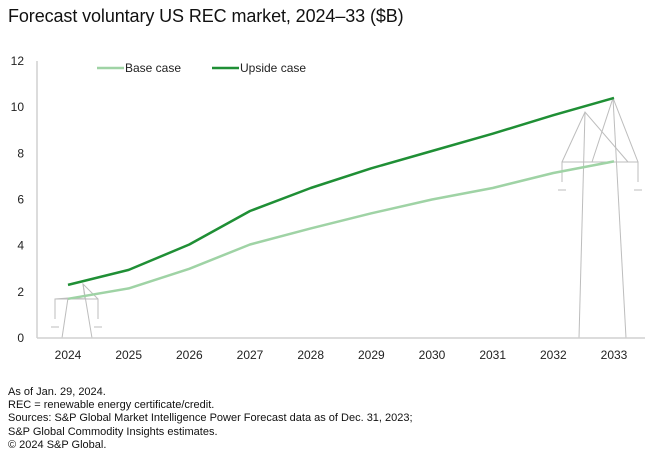  What do you see at coordinates (57, 444) in the screenshot?
I see `note-copyright: © 2024 S&P Global.` at bounding box center [57, 444].